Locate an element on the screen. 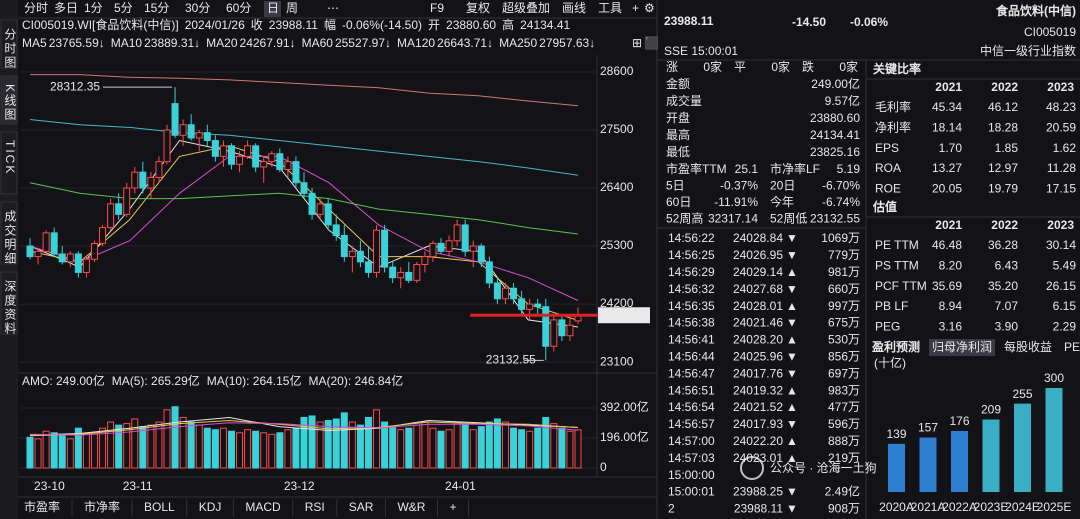  current-price-tag is located at coordinates (624, 315).